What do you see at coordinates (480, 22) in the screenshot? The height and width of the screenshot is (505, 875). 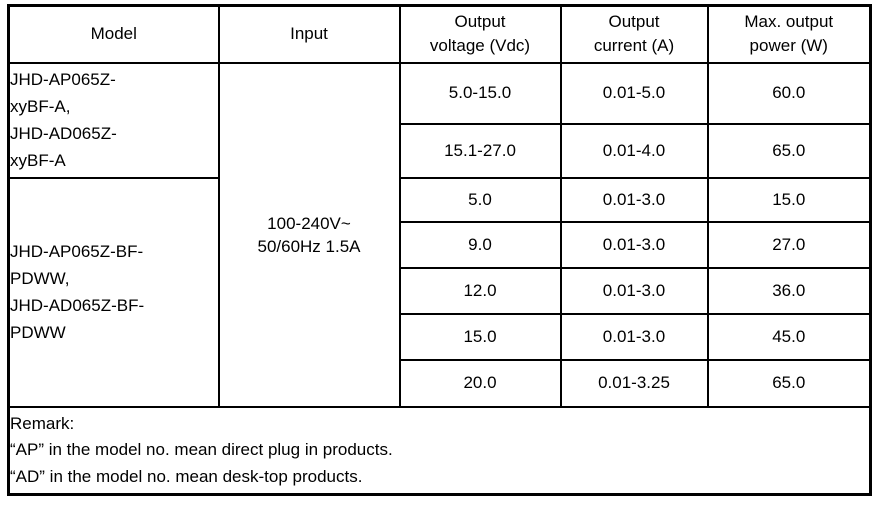 I see `header-output-voltage-line1: Output` at bounding box center [480, 22].